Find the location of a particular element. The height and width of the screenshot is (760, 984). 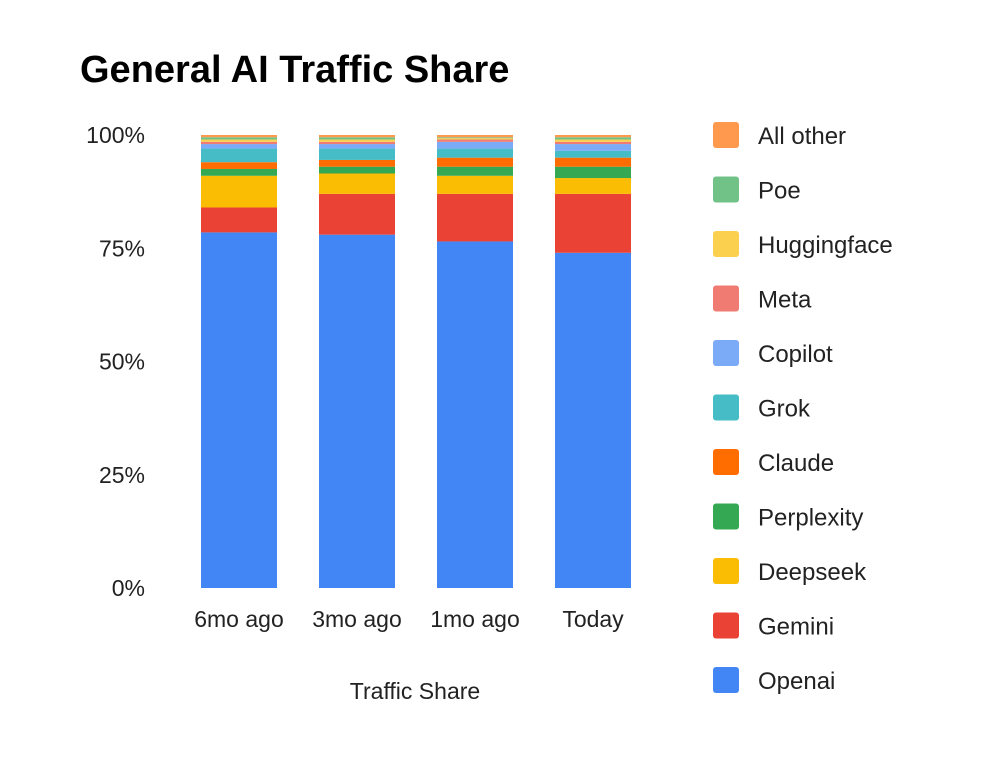

chart-title: General AI Traffic Share is located at coordinates (294, 70).